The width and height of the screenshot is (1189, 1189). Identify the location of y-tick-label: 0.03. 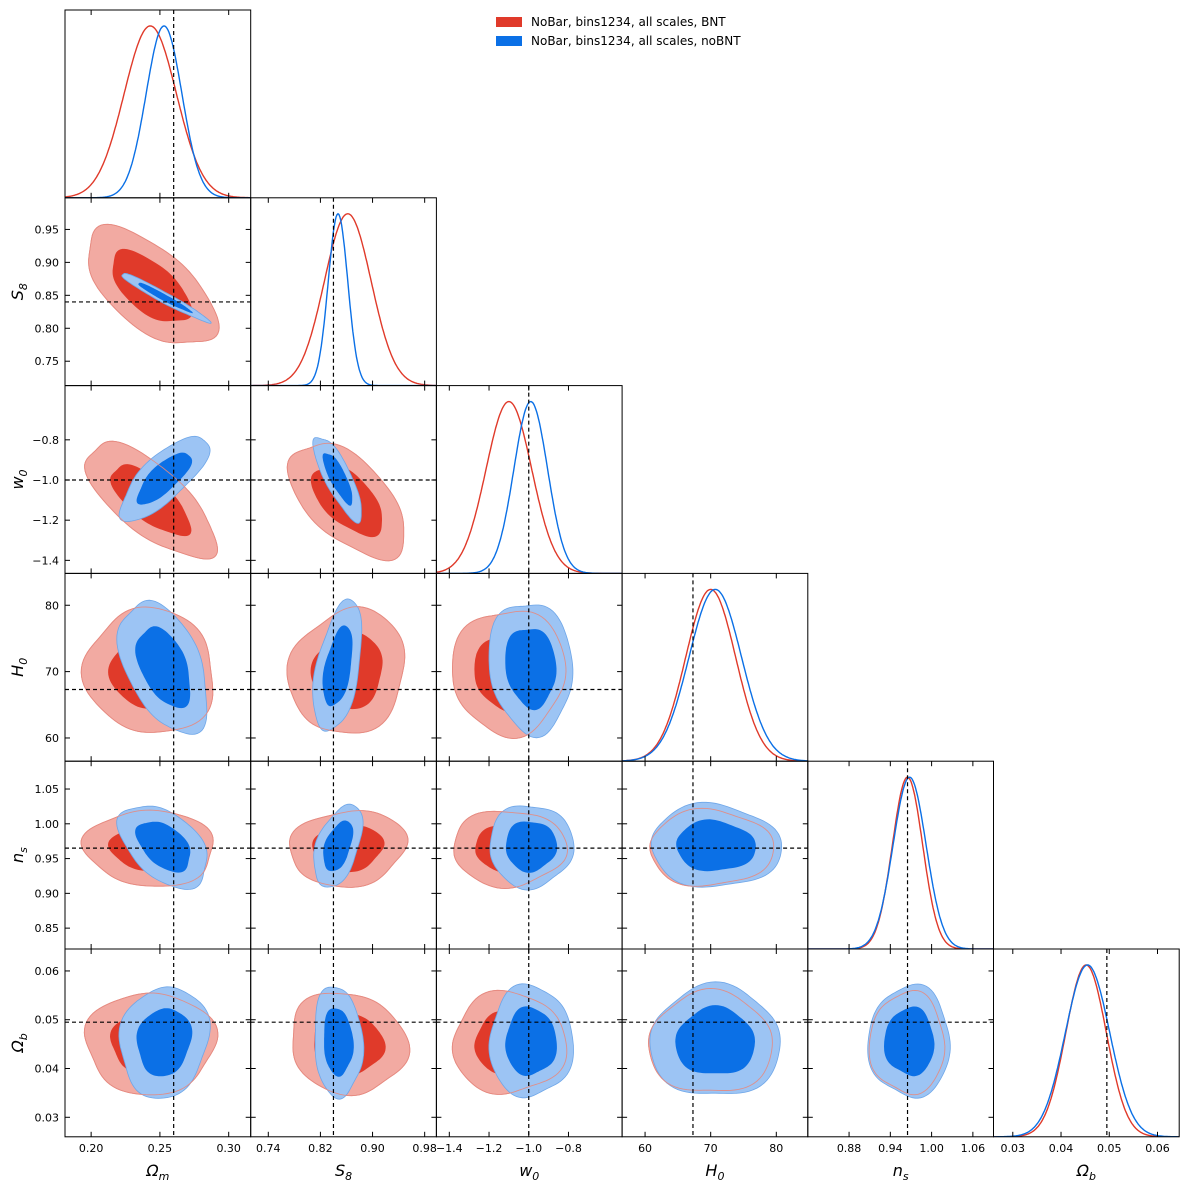
(47, 1117).